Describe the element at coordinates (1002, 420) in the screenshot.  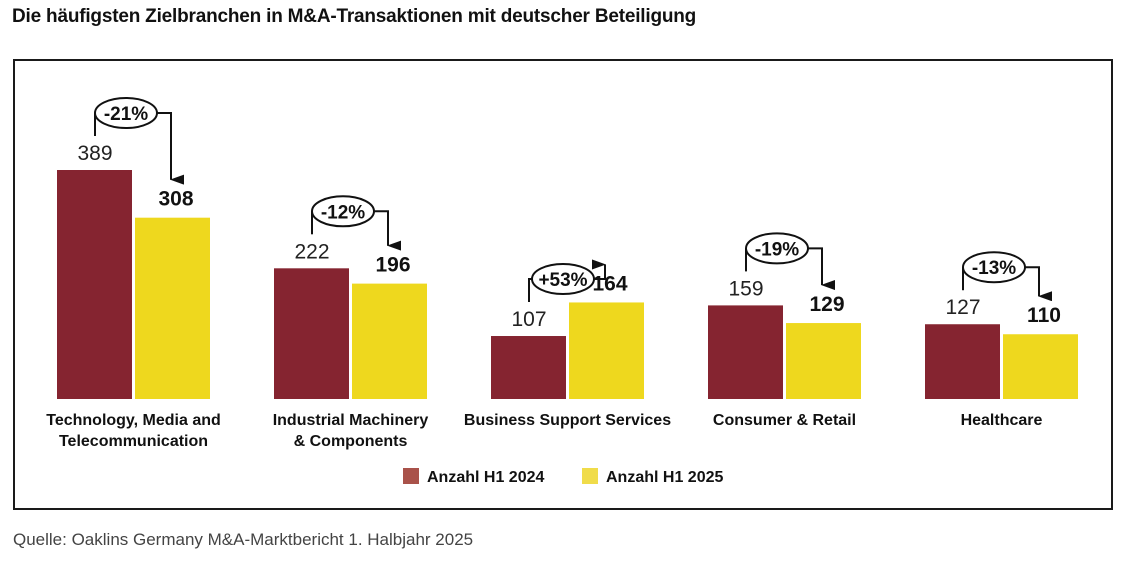
I see `category-label: Healthcare` at that location.